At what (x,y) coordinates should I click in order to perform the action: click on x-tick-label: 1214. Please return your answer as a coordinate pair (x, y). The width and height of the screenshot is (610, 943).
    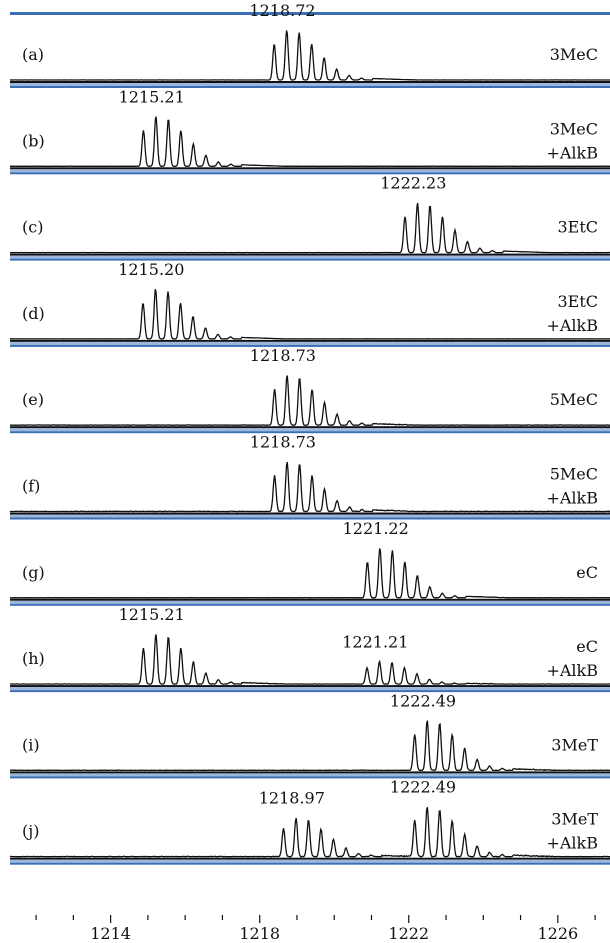
    Looking at the image, I should click on (110, 933).